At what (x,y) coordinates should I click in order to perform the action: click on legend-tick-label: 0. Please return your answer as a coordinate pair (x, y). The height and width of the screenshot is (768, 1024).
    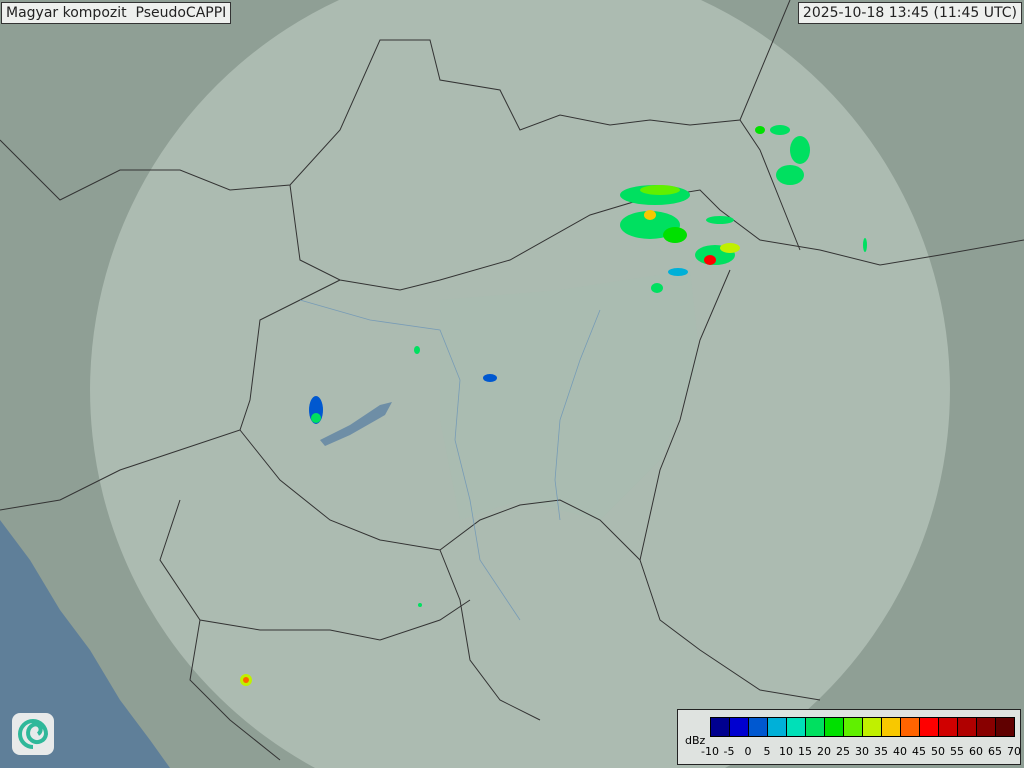
    Looking at the image, I should click on (748, 751).